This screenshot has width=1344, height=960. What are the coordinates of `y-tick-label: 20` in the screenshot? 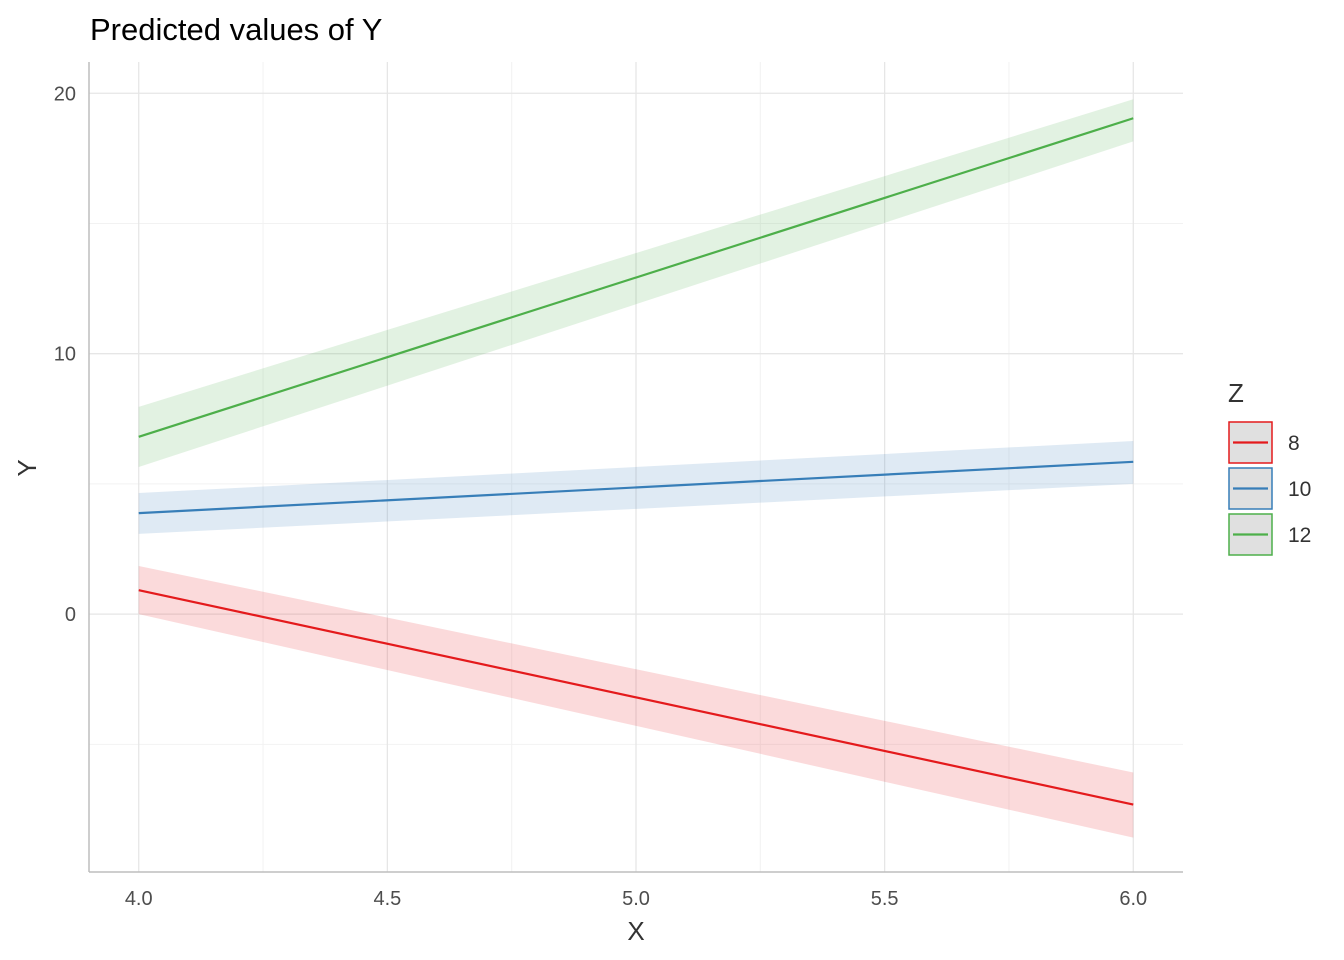 It's located at (65, 94).